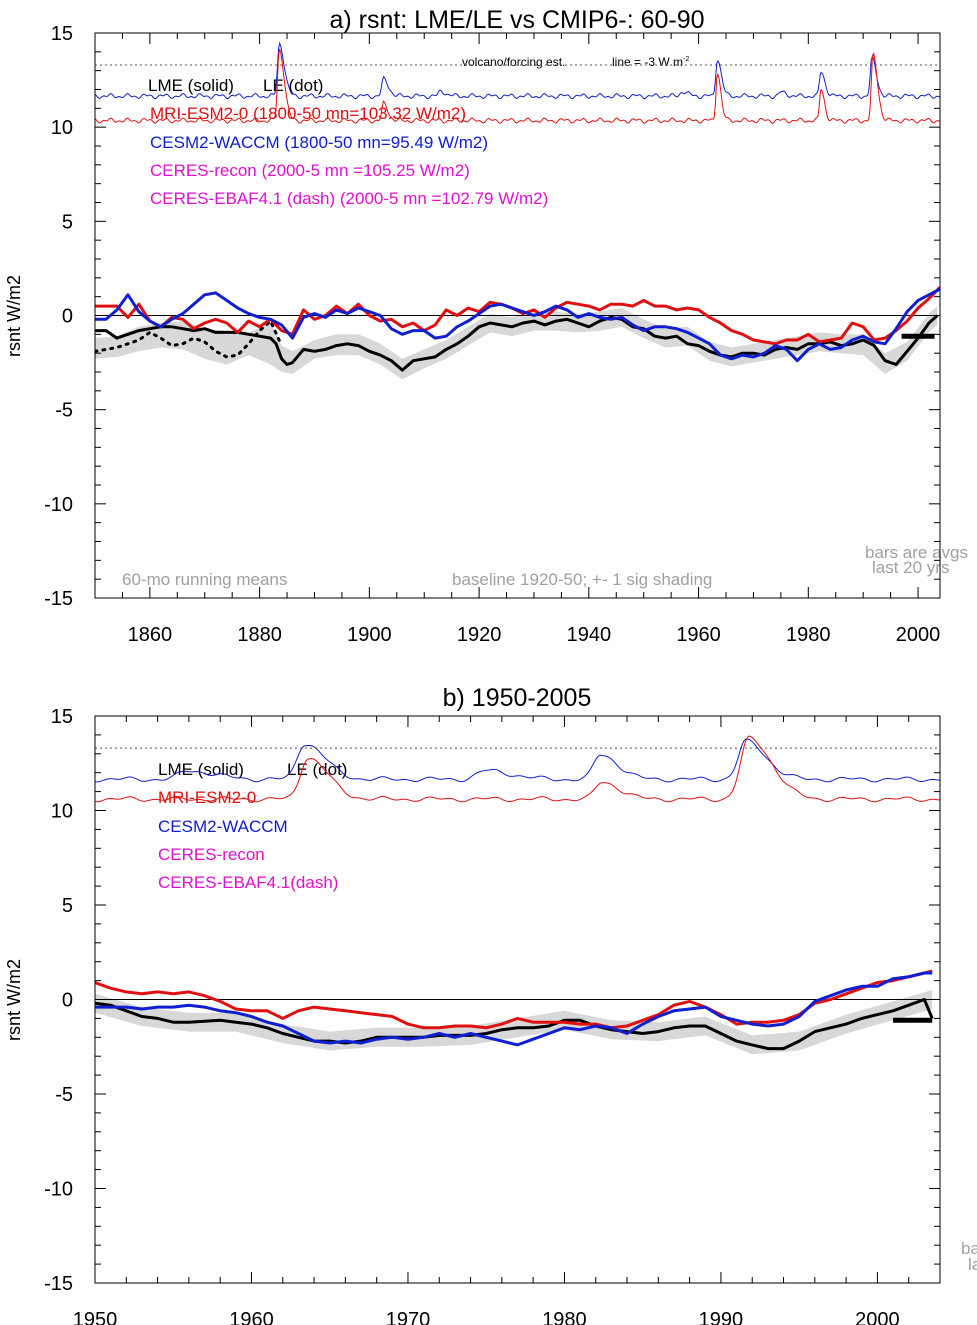 Image resolution: width=977 pixels, height=1325 pixels. What do you see at coordinates (517, 698) in the screenshot?
I see `panel-b-title: b) 1950-2005` at bounding box center [517, 698].